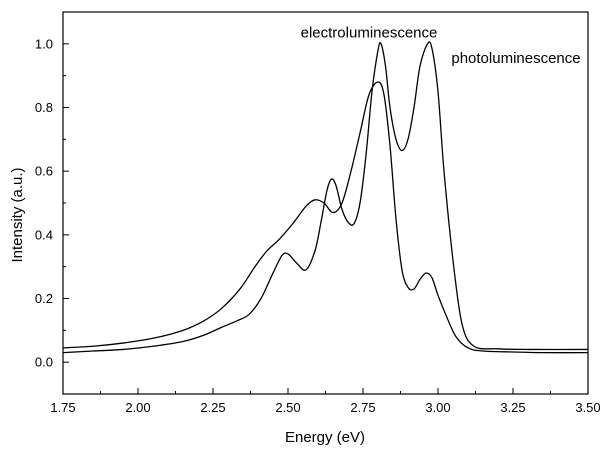 Image resolution: width=605 pixels, height=452 pixels. I want to click on x-tick-label: 3.25, so click(512, 407).